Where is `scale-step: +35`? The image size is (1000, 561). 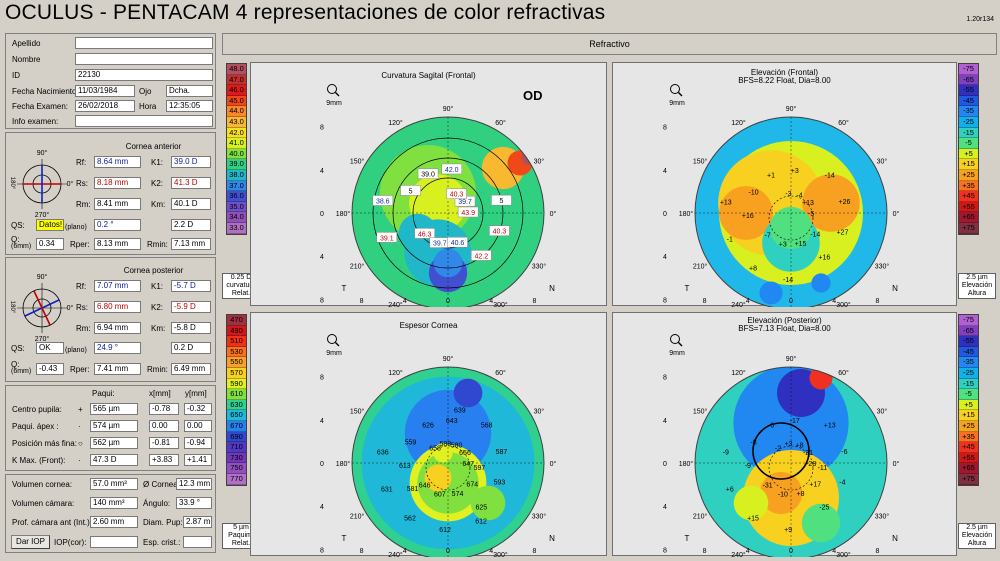 scale-step: +35 is located at coordinates (968, 437).